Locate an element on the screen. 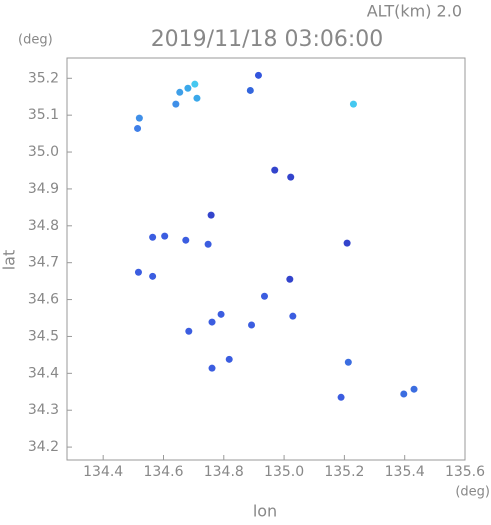 This screenshot has width=491, height=525. chart-title: 2019/11/18 03:06:00 is located at coordinates (267, 39).